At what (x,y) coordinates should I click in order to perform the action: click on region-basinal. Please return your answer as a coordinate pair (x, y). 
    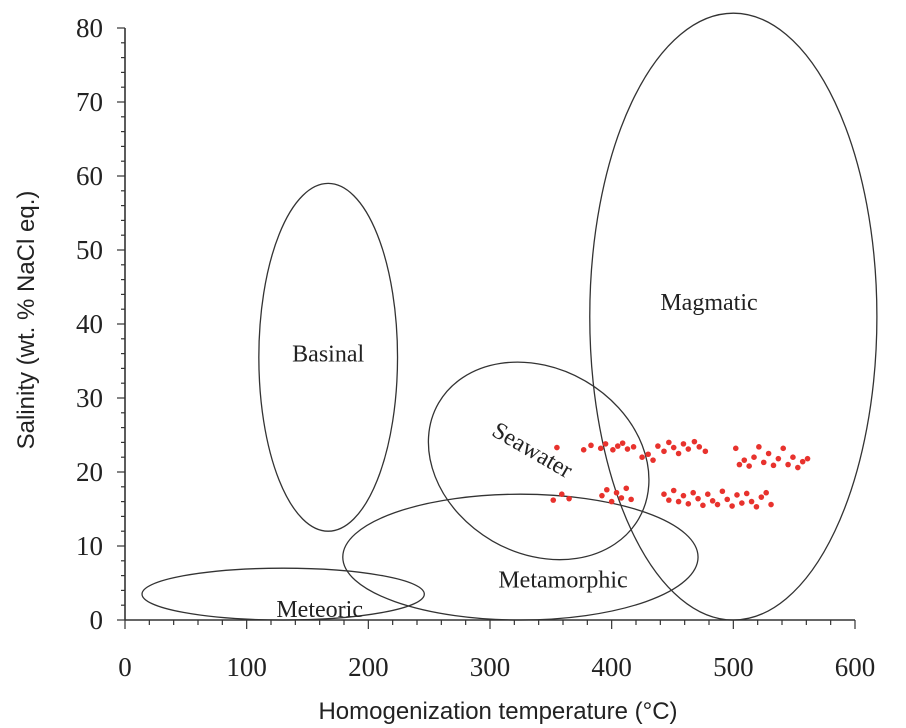
    Looking at the image, I should click on (328, 357).